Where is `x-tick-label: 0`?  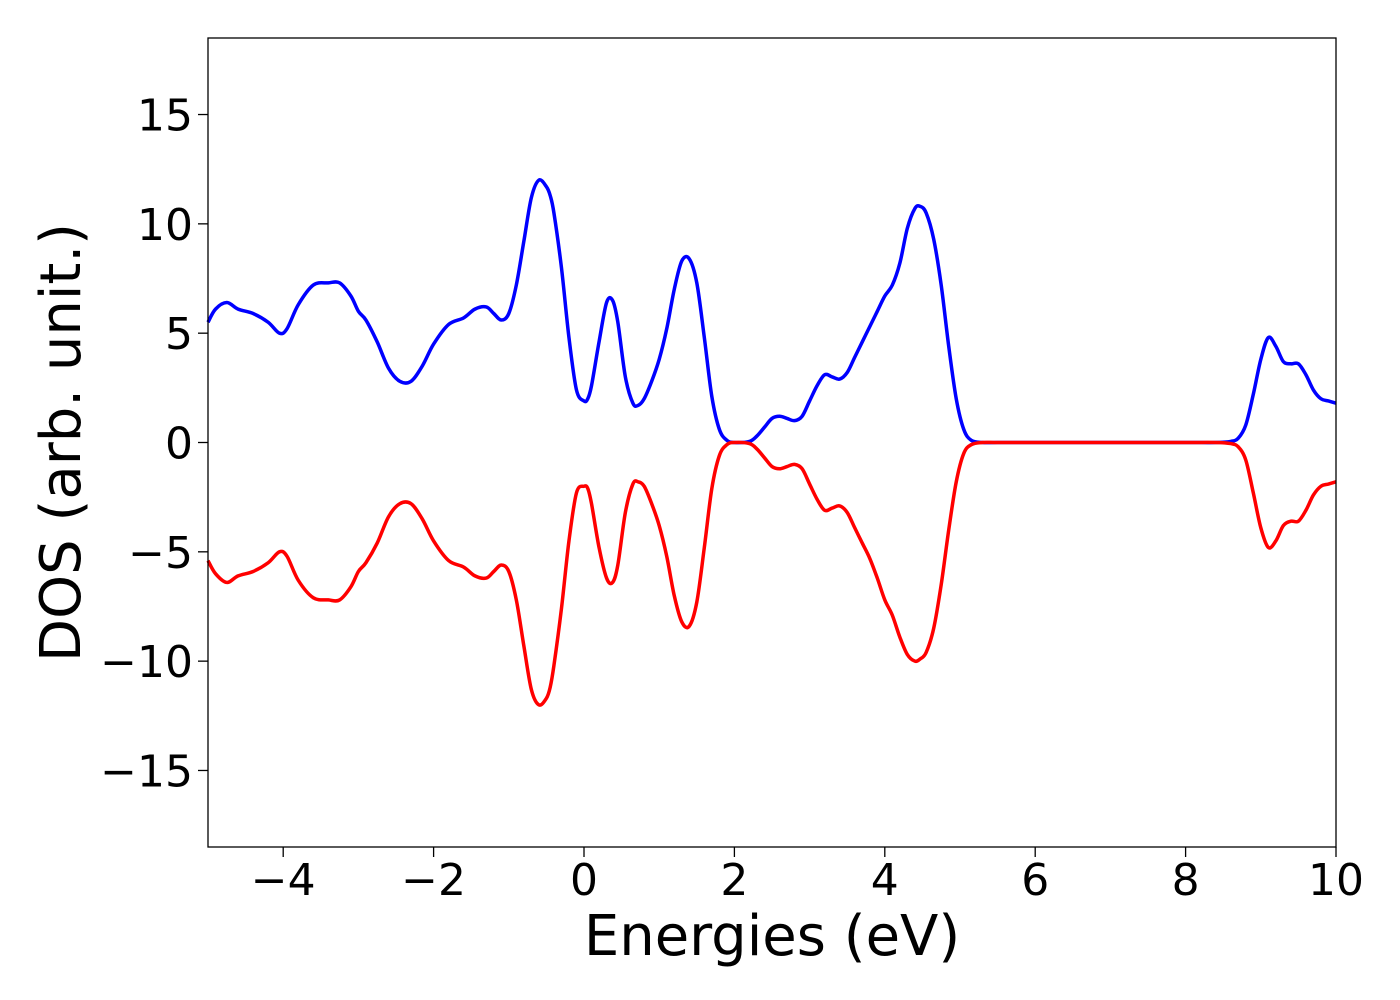
x-tick-label: 0 is located at coordinates (584, 880).